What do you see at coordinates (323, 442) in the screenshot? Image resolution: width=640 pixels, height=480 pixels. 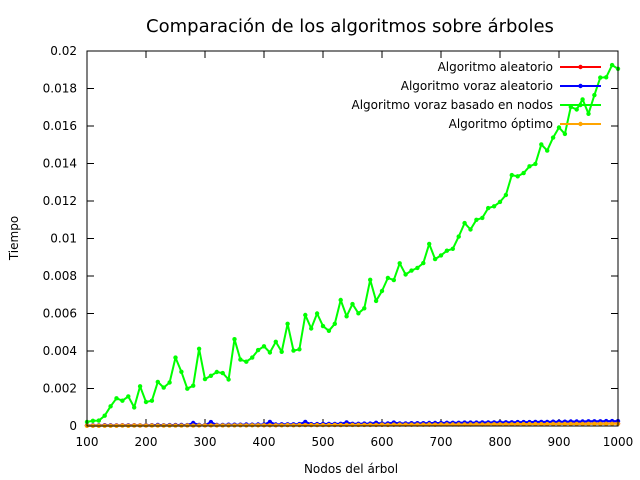 I see `x-tick-label: 500` at bounding box center [323, 442].